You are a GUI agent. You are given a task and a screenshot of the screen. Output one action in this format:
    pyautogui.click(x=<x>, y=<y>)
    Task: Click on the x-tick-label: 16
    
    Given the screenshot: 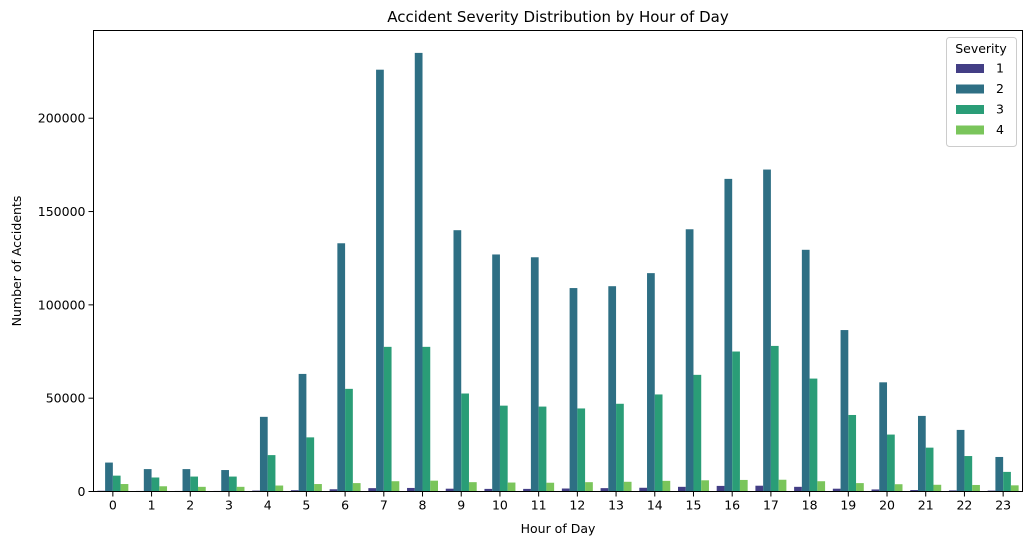 What is the action you would take?
    pyautogui.click(x=732, y=505)
    